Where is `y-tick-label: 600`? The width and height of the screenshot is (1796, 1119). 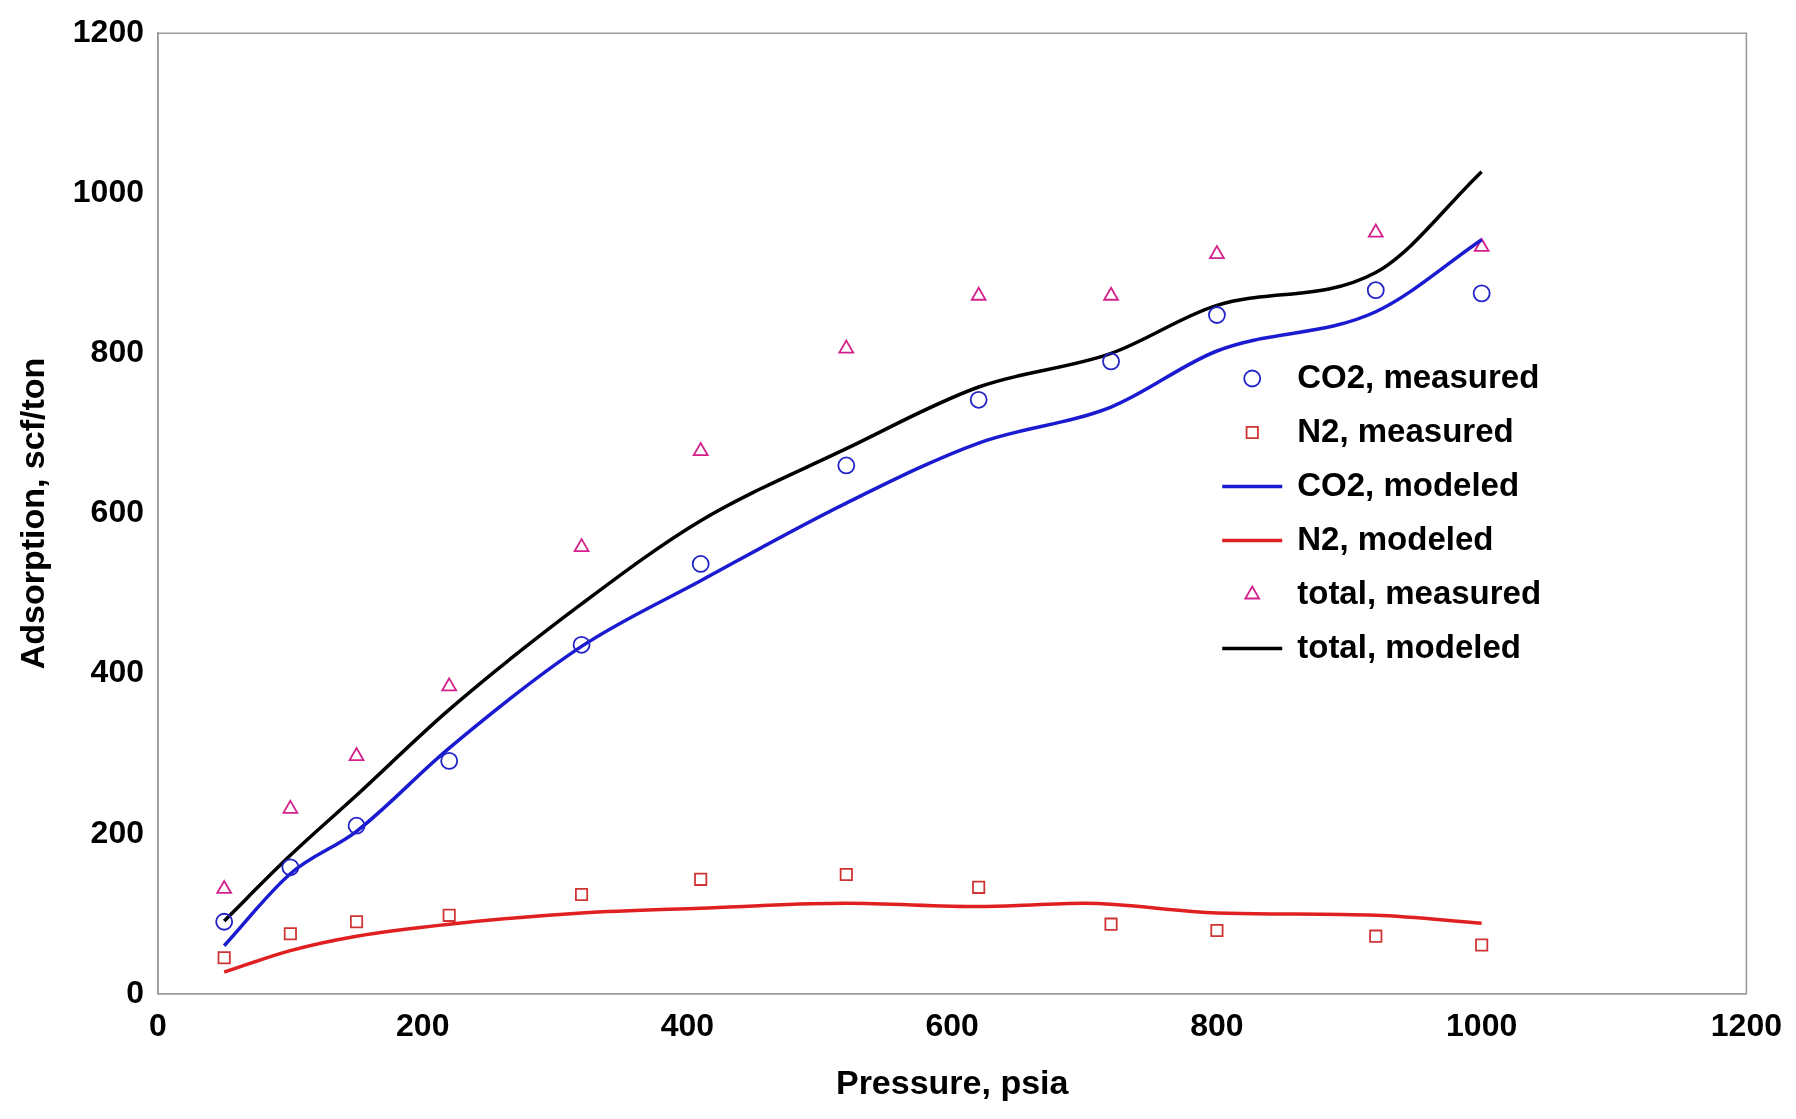 y-tick-label: 600 is located at coordinates (117, 511).